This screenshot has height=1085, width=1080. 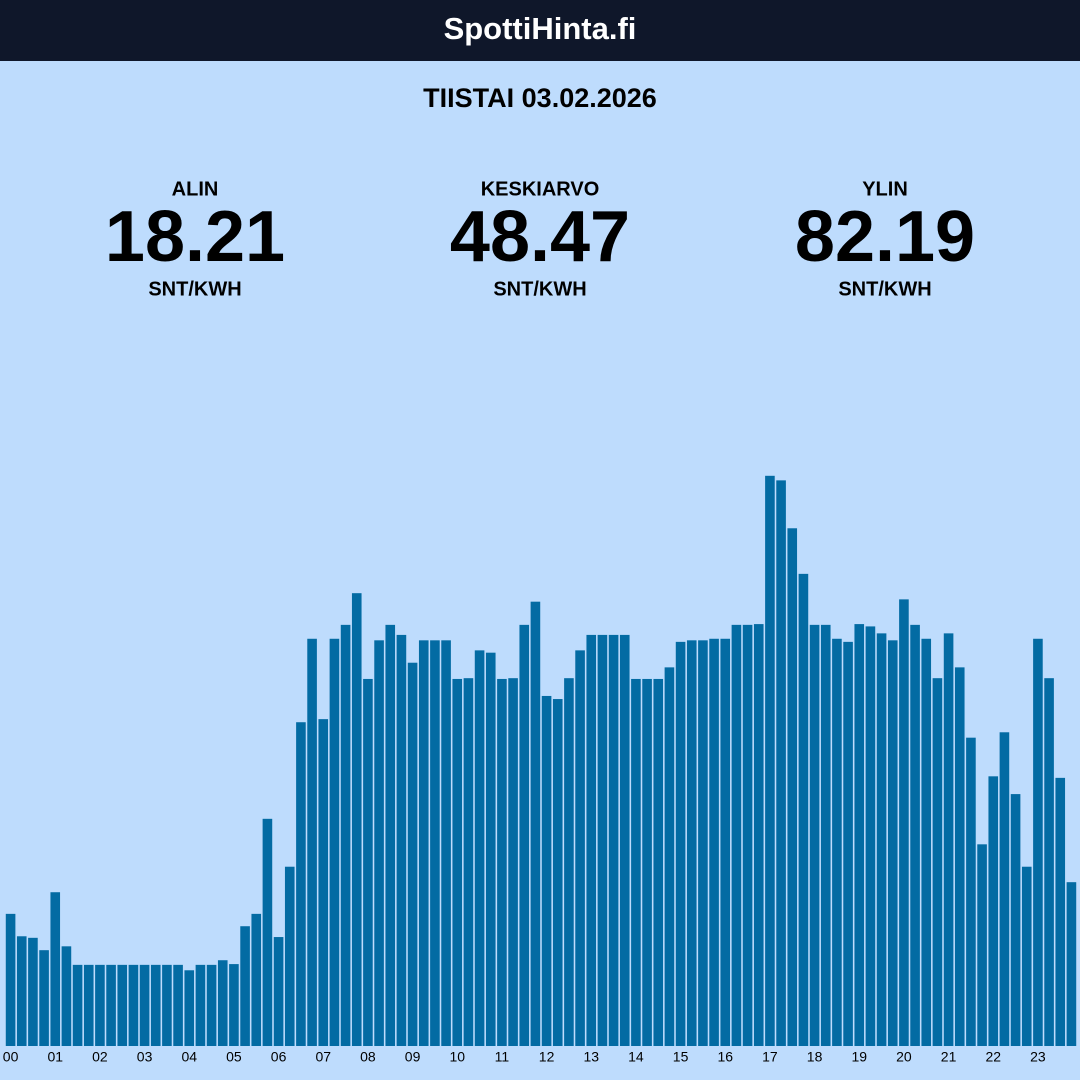 What do you see at coordinates (949, 1057) in the screenshot?
I see `x-tick-label: 21` at bounding box center [949, 1057].